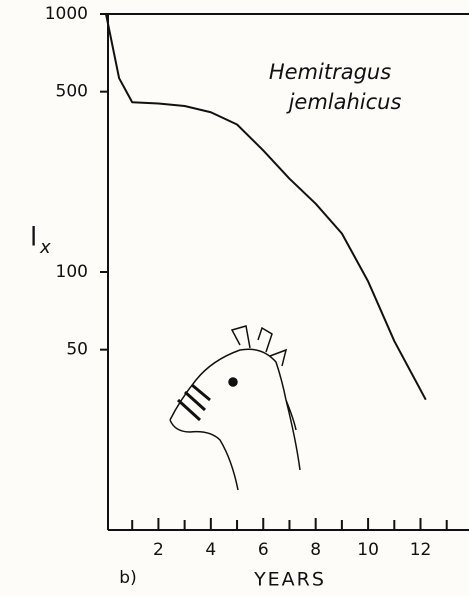 The image size is (469, 596). Describe the element at coordinates (77, 350) in the screenshot. I see `y-tick-label: 50` at that location.